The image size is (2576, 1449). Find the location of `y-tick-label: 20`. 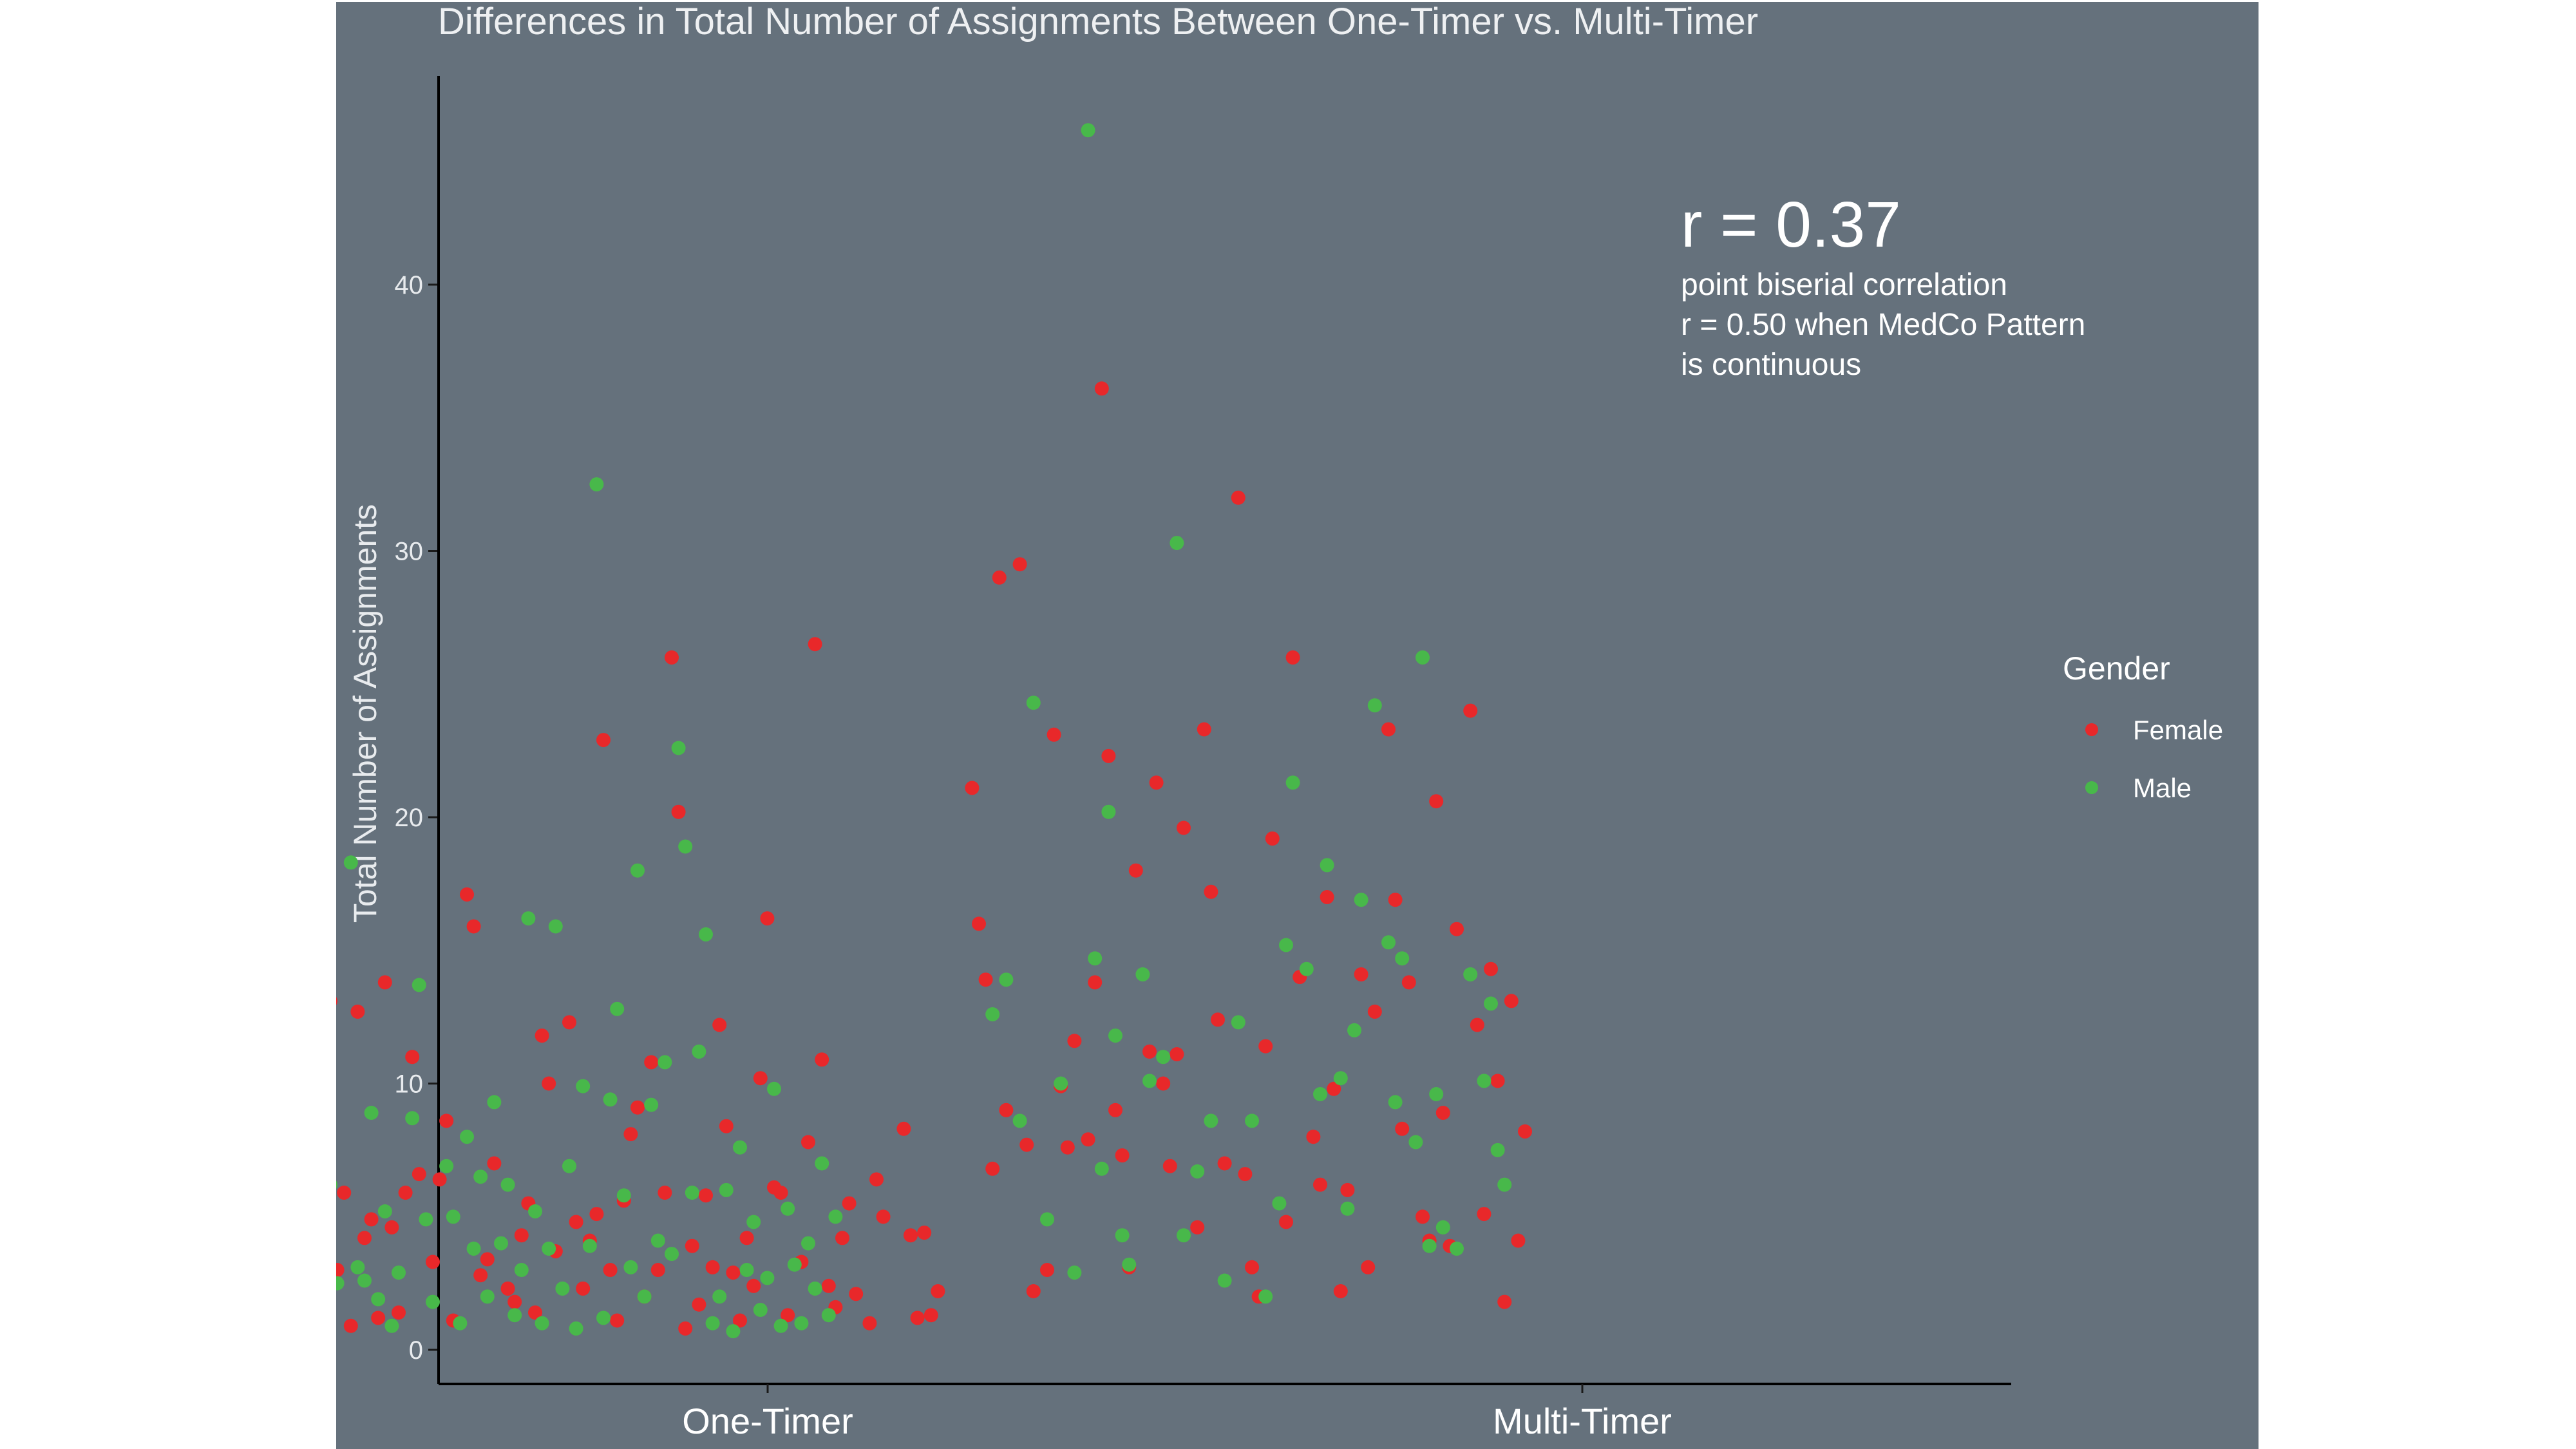

y-tick-label: 20 is located at coordinates (410, 818).